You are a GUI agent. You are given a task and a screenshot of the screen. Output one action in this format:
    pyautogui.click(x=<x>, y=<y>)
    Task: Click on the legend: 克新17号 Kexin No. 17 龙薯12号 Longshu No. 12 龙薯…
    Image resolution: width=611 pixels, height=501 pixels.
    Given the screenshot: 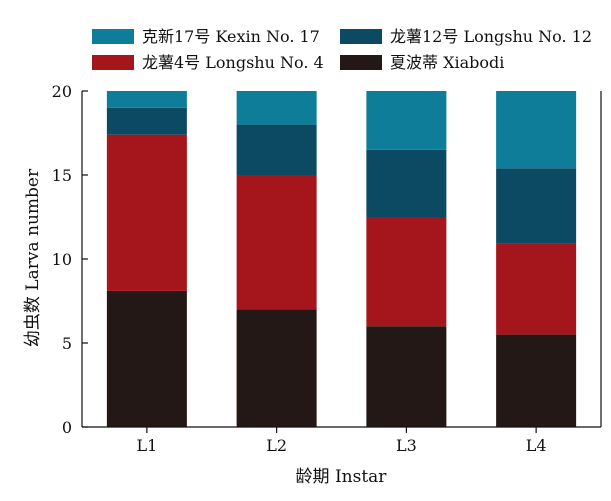 What is the action you would take?
    pyautogui.click(x=342, y=49)
    